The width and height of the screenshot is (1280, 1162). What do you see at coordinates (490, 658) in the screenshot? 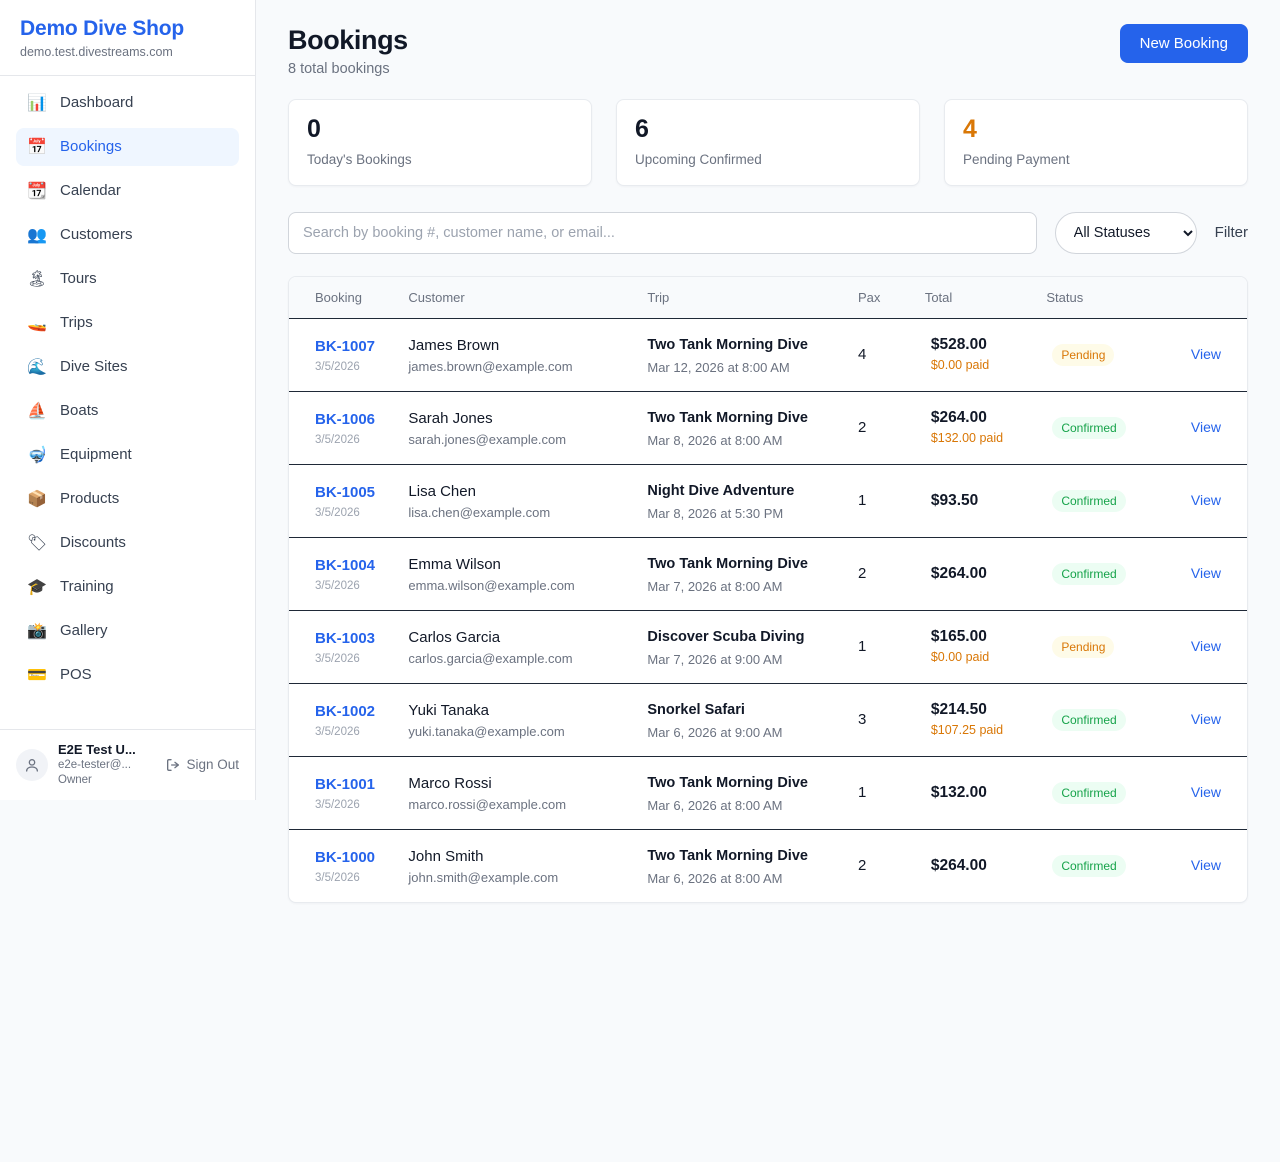
I see `customer-email: carlos.garcia@example.com` at bounding box center [490, 658].